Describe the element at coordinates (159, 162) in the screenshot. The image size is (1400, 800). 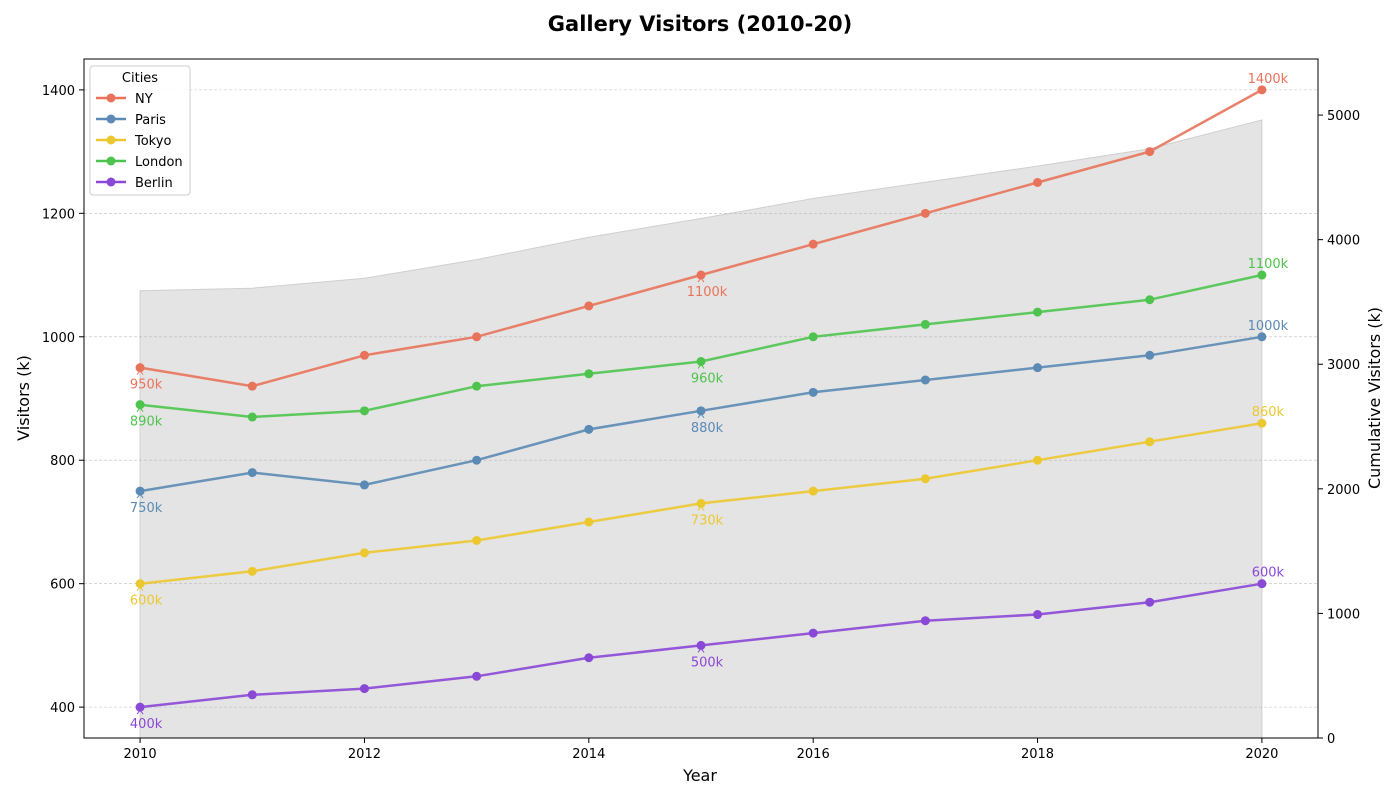
I see `legend-label-london: London` at that location.